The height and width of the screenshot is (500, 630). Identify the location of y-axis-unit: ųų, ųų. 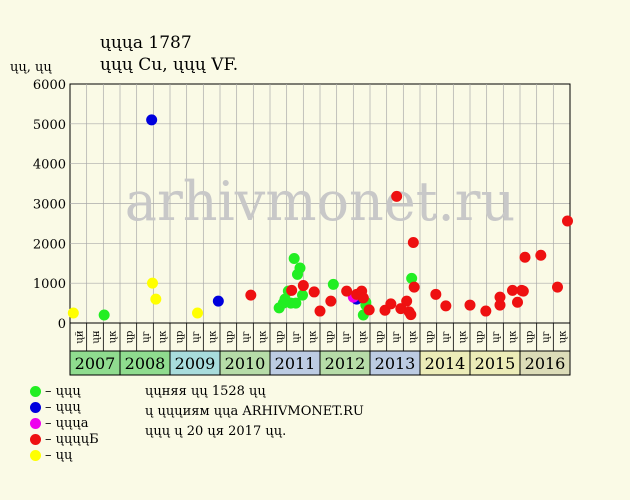
(31, 67).